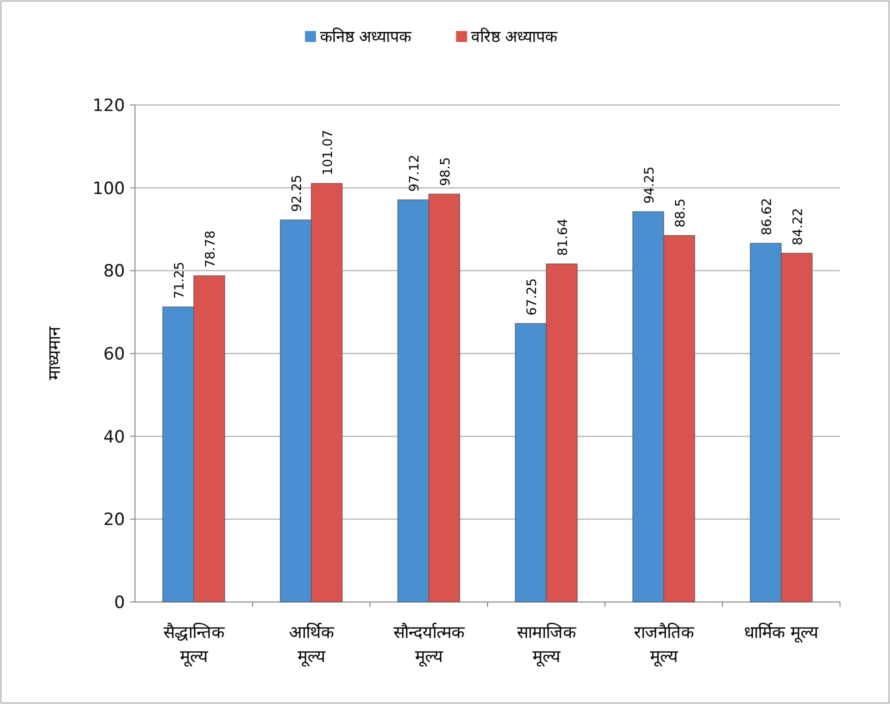 The height and width of the screenshot is (704, 890). Describe the element at coordinates (108, 106) in the screenshot. I see `y-tick-label: 120` at that location.